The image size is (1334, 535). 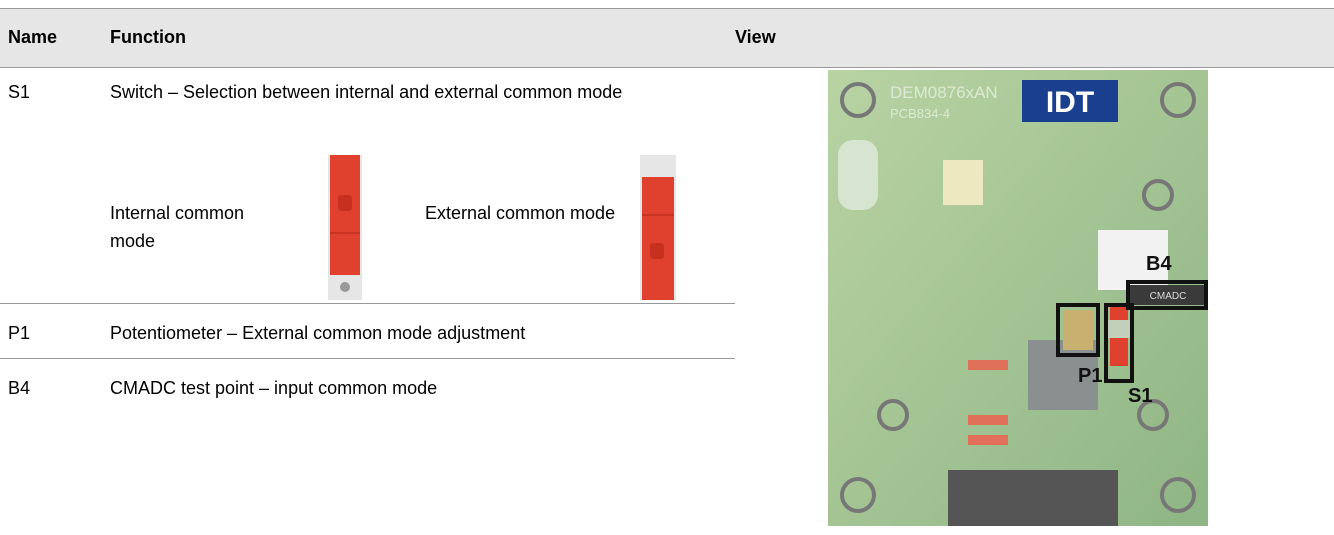 I want to click on switch-external, so click(x=658, y=227).